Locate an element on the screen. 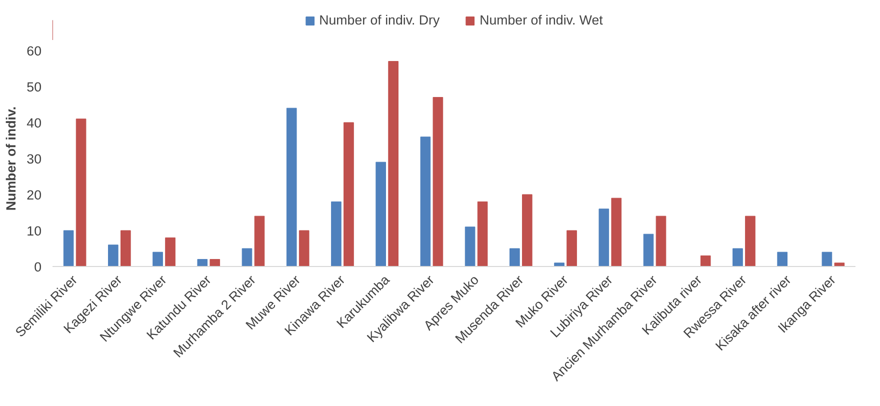  y-tick-label: 20 is located at coordinates (34, 195).